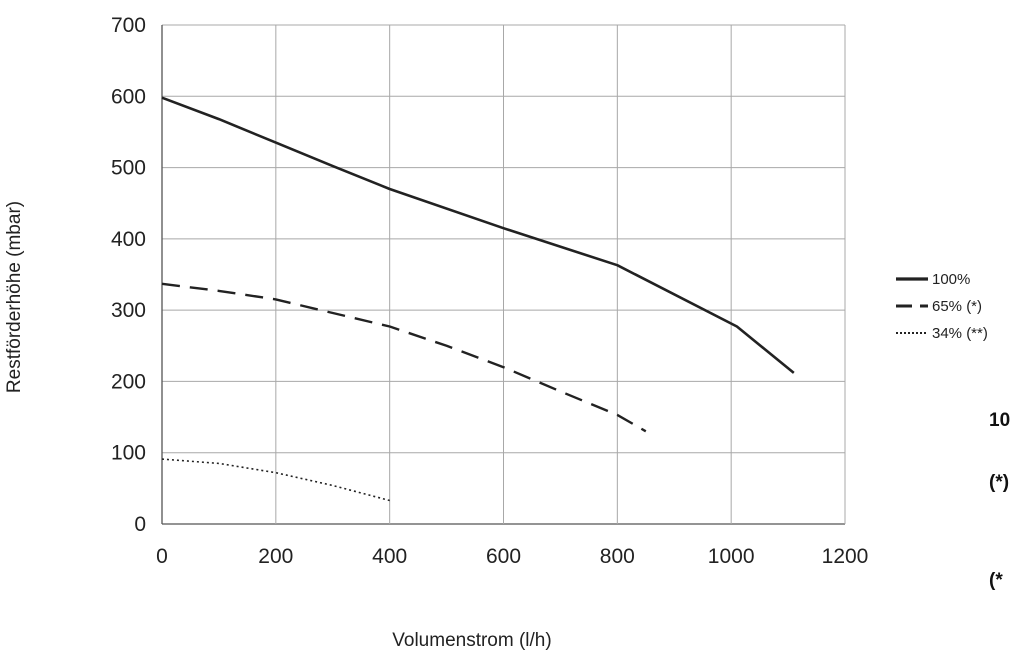  What do you see at coordinates (957, 306) in the screenshot?
I see `legend-label-2: 65% (*)` at bounding box center [957, 306].